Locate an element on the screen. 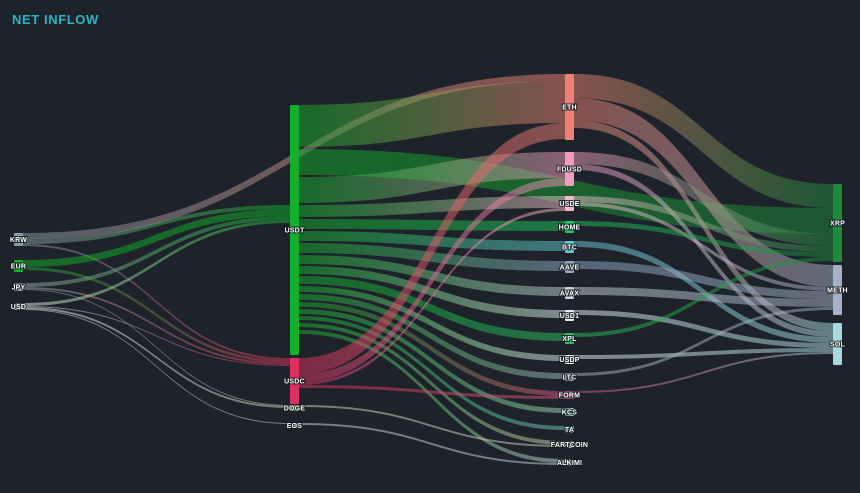 This screenshot has height=493, width=860. node-EOS is located at coordinates (294, 425).